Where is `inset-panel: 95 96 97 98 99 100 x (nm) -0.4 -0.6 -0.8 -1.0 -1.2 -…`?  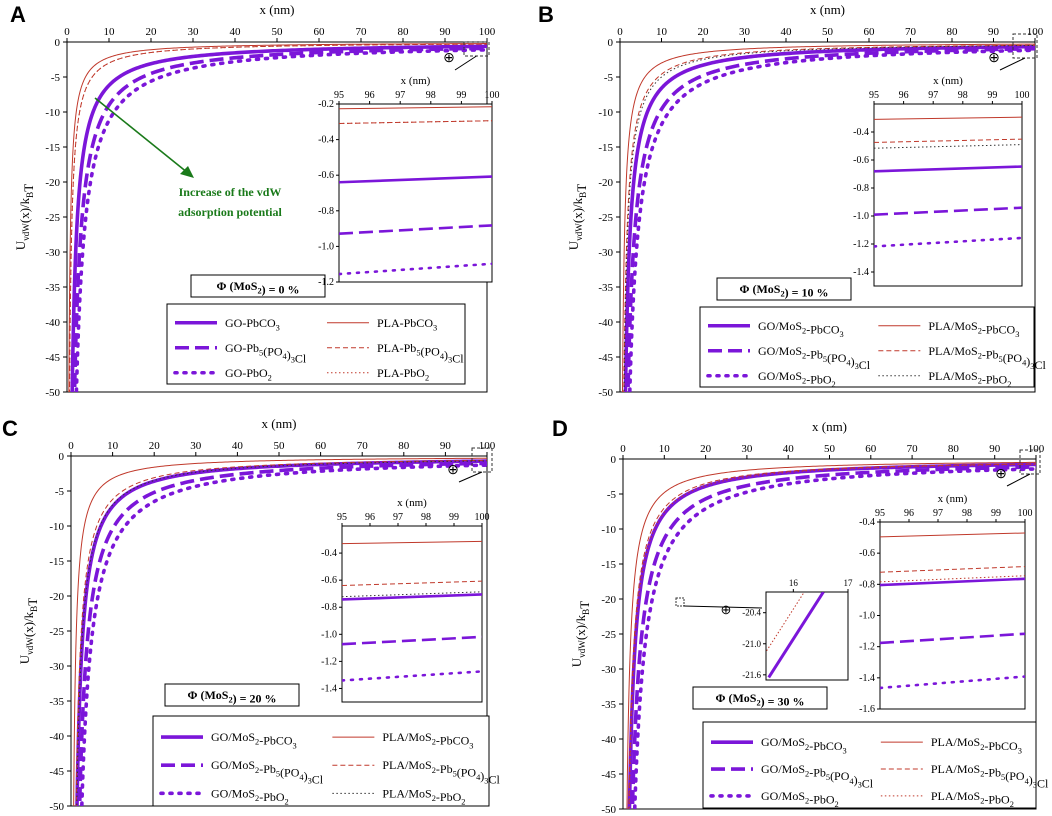 inset-panel: 95 96 97 98 99 100 x (nm) -0.4 -0.6 -0.8 -1.0 -1.2 -… is located at coordinates (405, 600).